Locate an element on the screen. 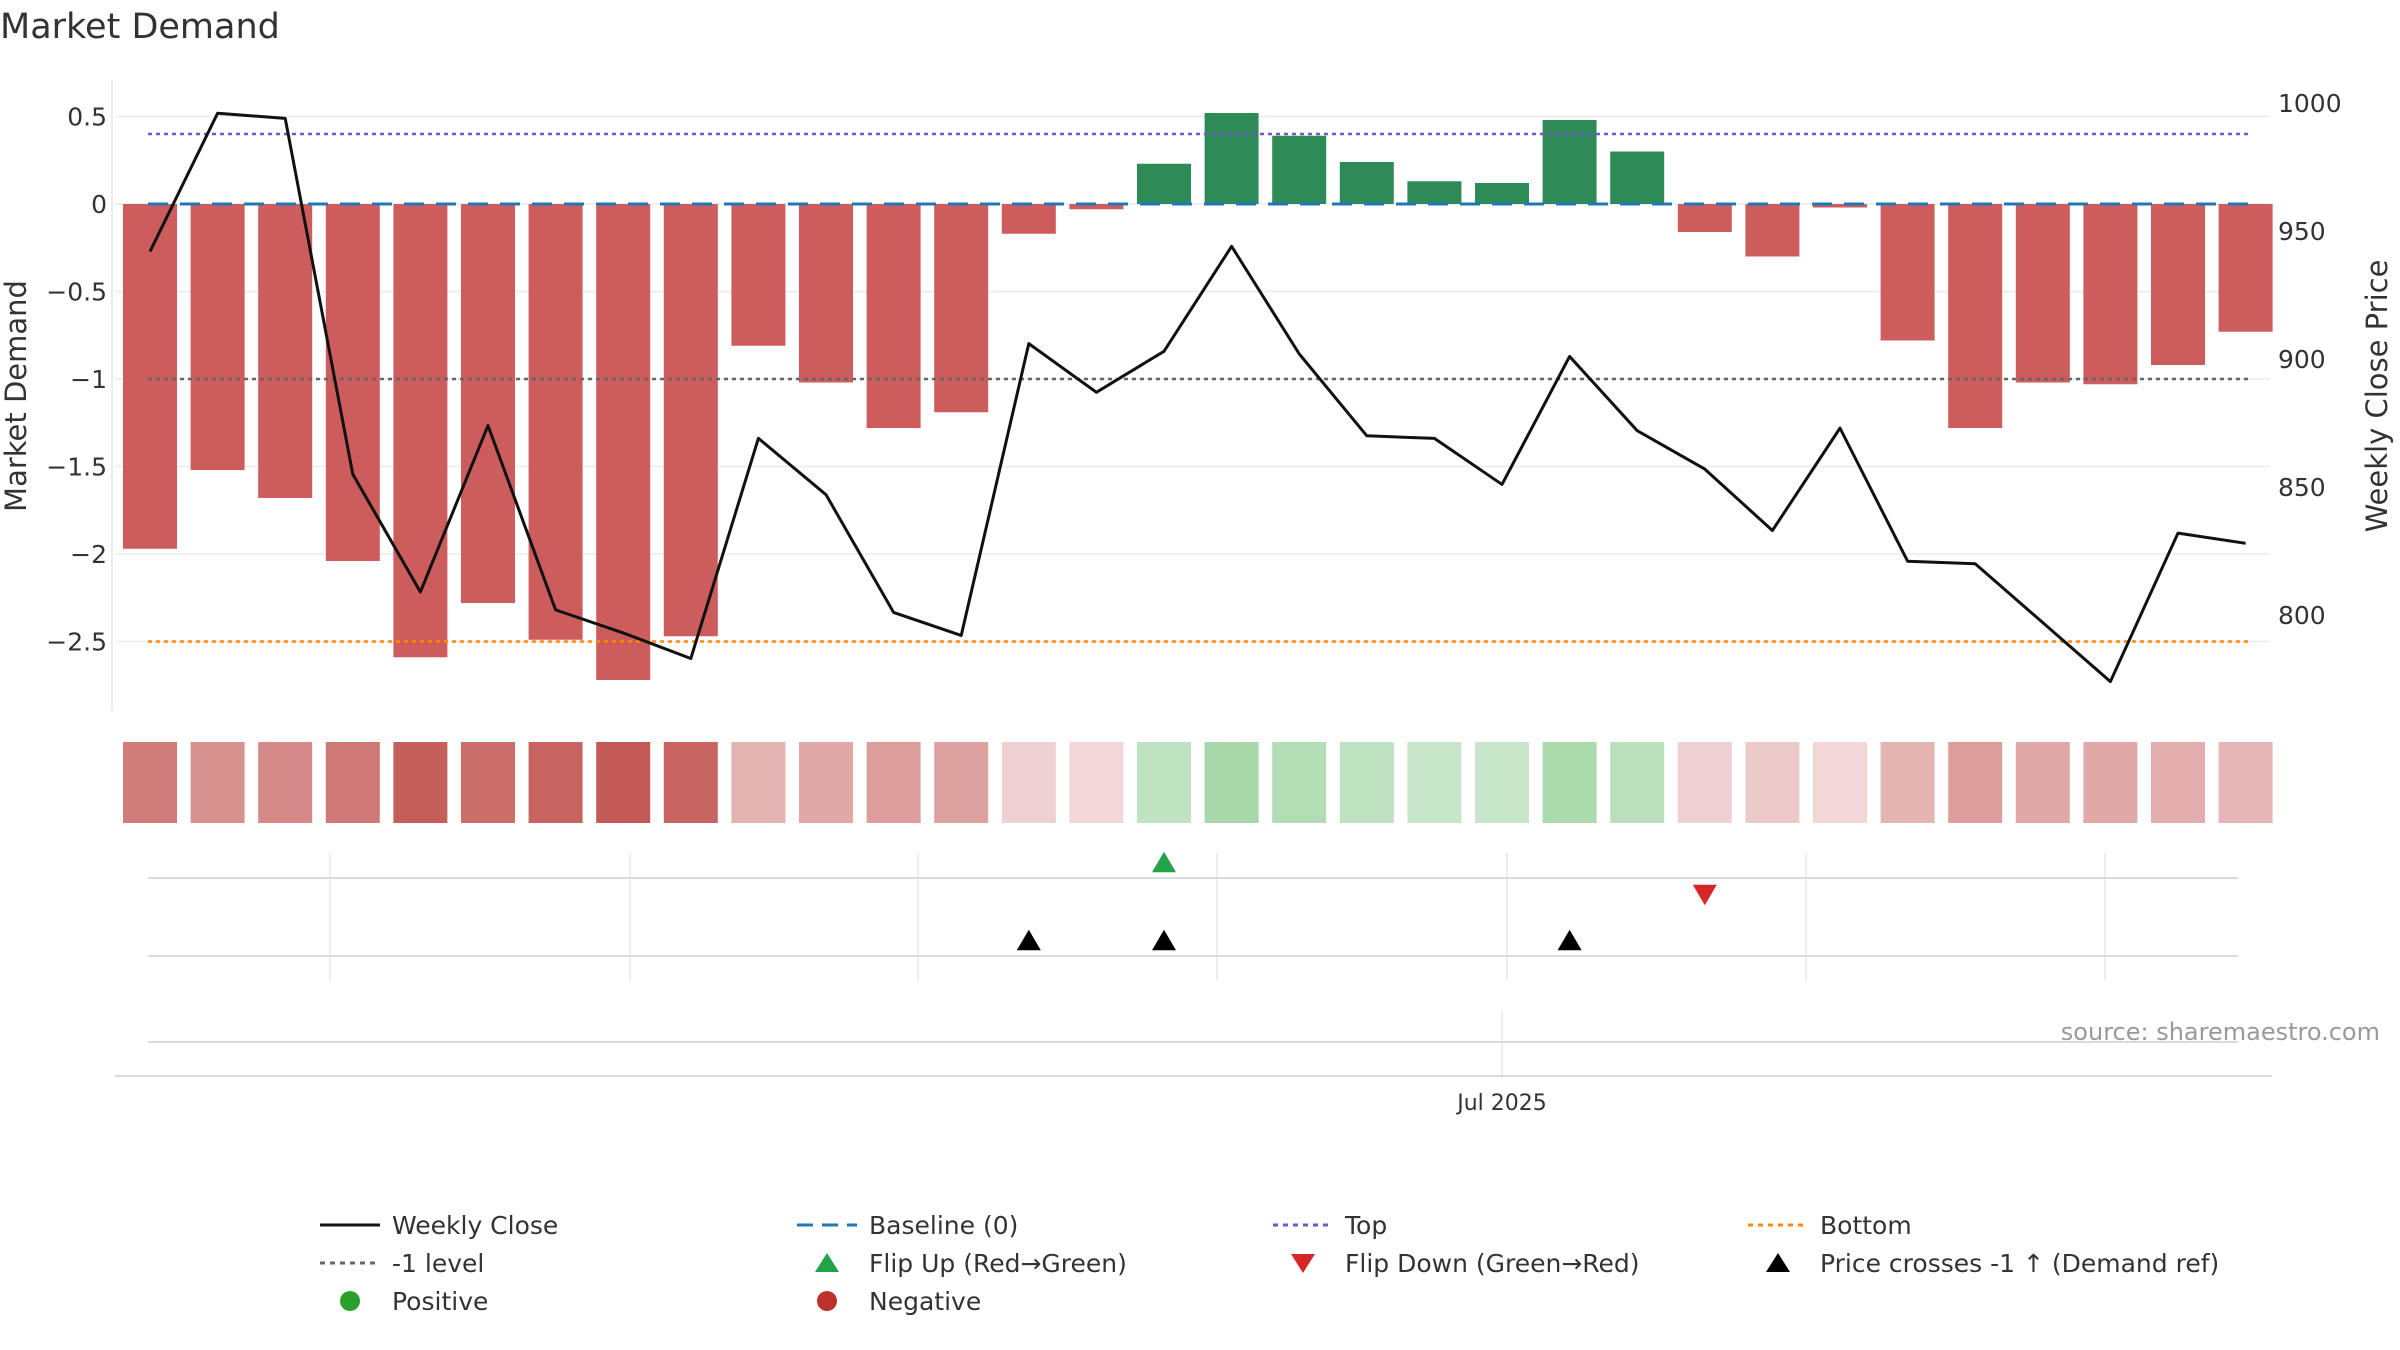  legend-item: Bottom is located at coordinates (1830, 1225).